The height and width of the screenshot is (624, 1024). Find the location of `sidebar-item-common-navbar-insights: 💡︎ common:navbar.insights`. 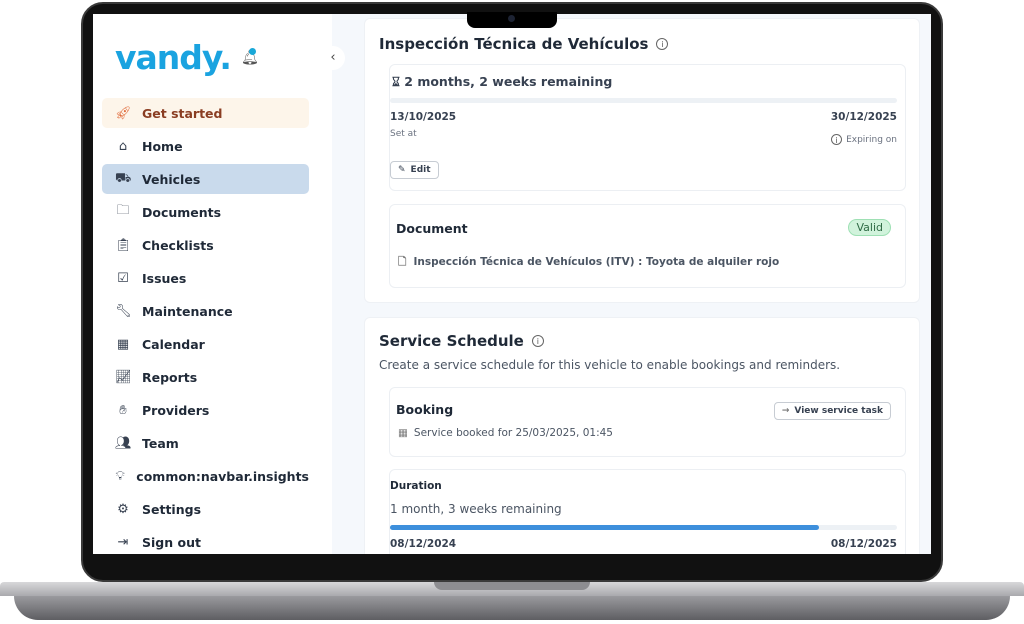

sidebar-item-common-navbar-insights: 💡︎ common:navbar.insights is located at coordinates (205, 476).